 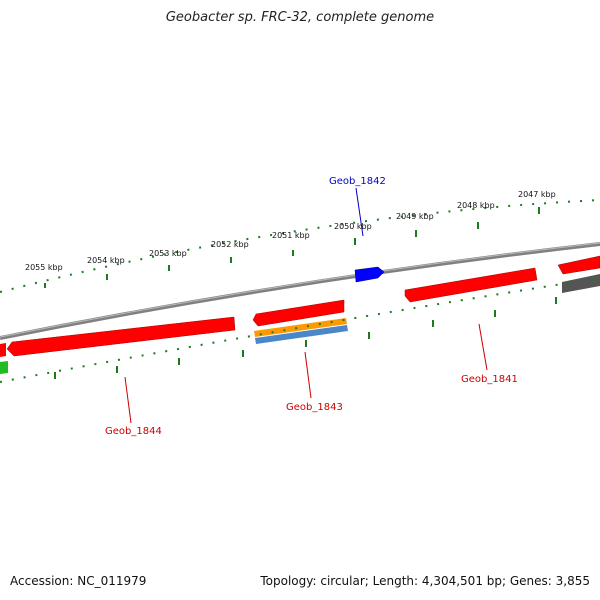 I want to click on feature-orange, so click(x=300, y=327).